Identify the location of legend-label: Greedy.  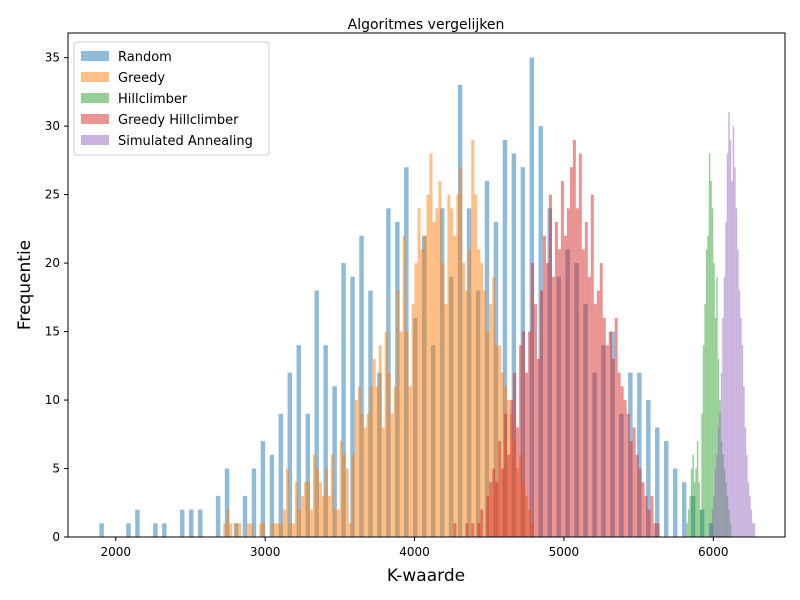
(141, 78).